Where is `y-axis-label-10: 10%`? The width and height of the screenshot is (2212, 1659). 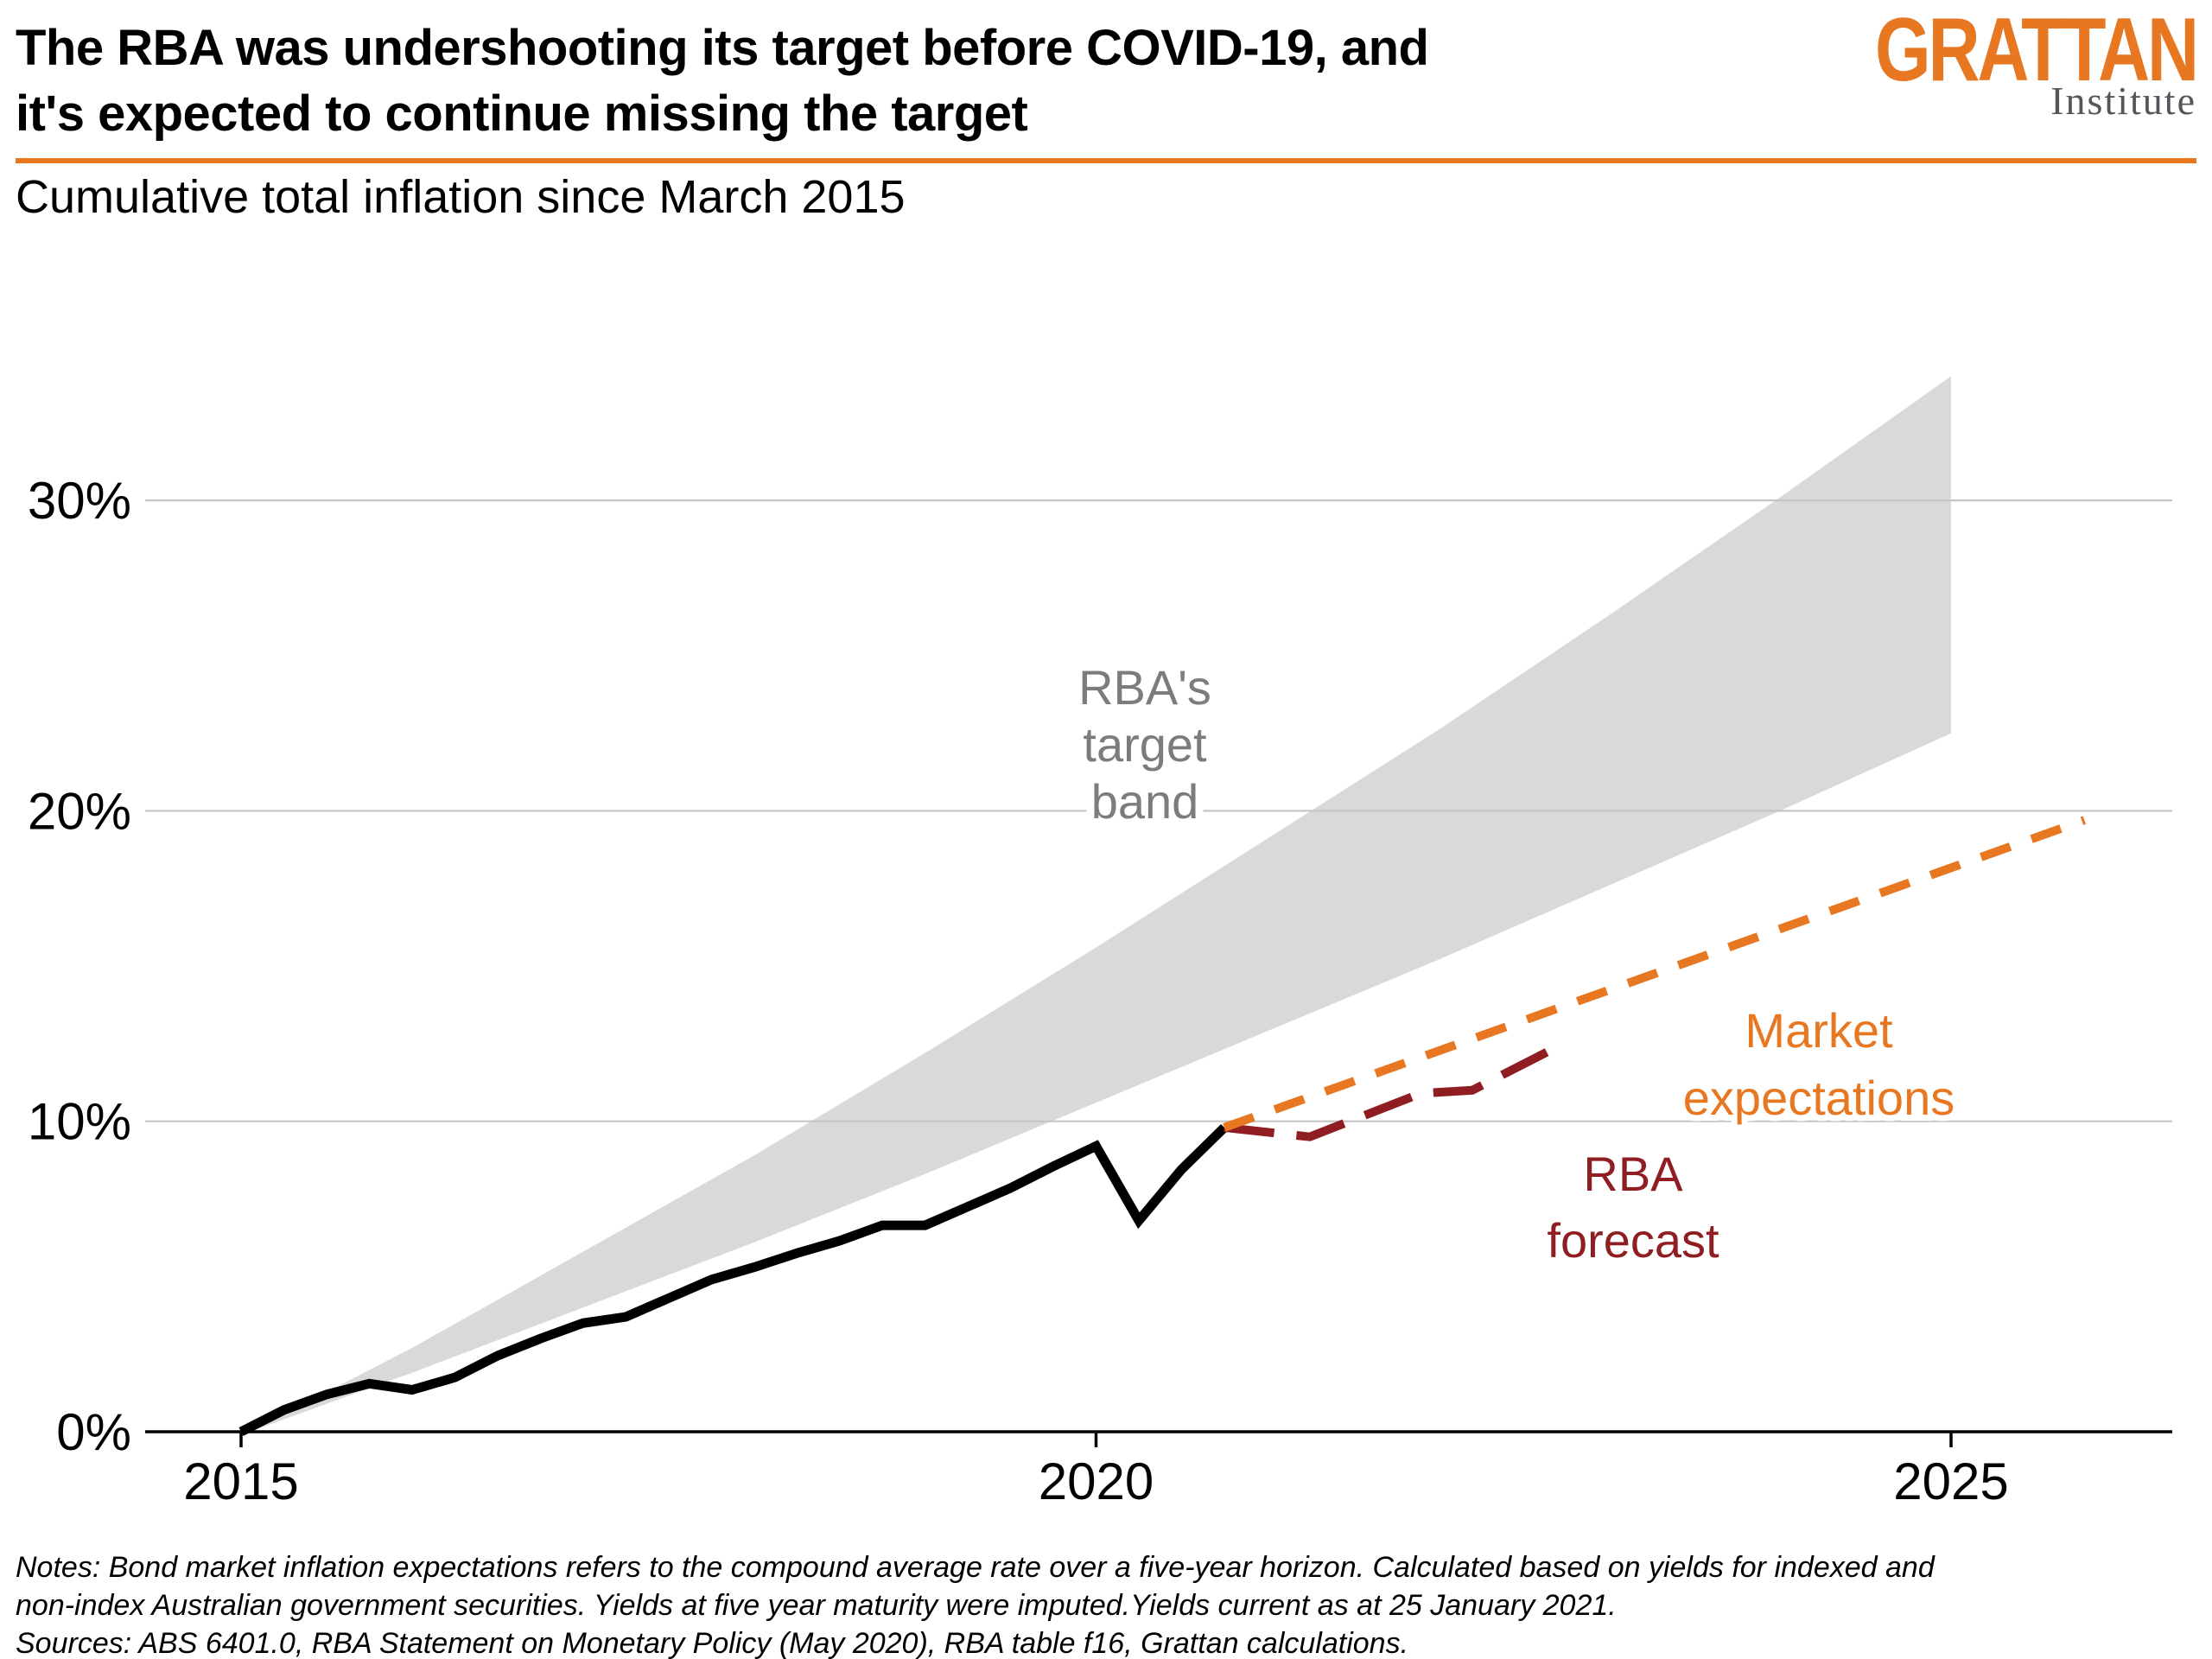
y-axis-label-10: 10% is located at coordinates (79, 1122).